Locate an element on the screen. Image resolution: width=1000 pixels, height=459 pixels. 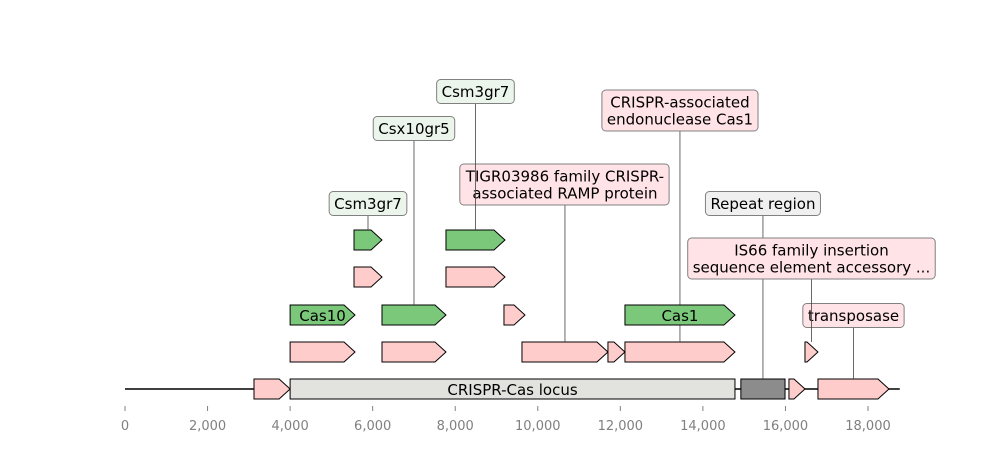
x-tick-label: 18,000 is located at coordinates (868, 426).